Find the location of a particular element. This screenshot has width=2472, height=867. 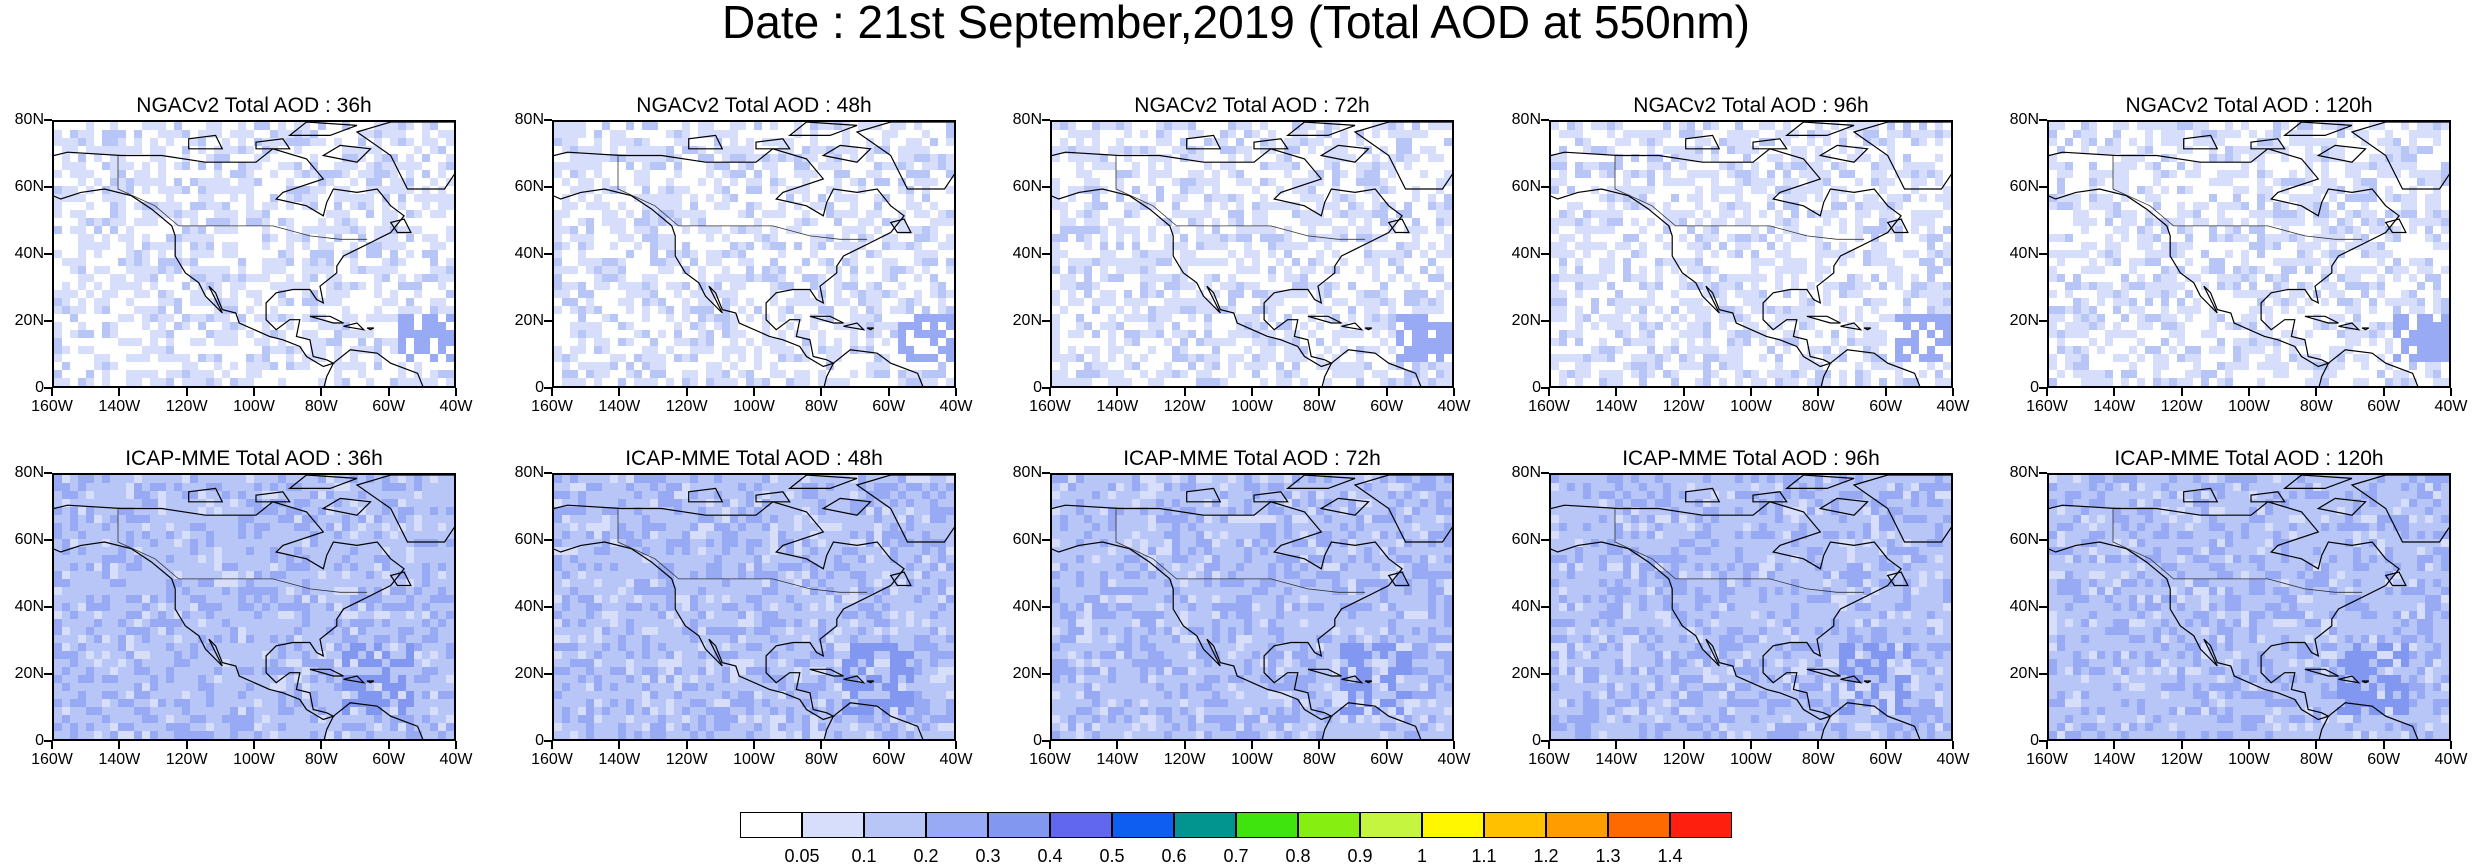

panel-title: NGACv2 Total AOD : 36h is located at coordinates (254, 106).